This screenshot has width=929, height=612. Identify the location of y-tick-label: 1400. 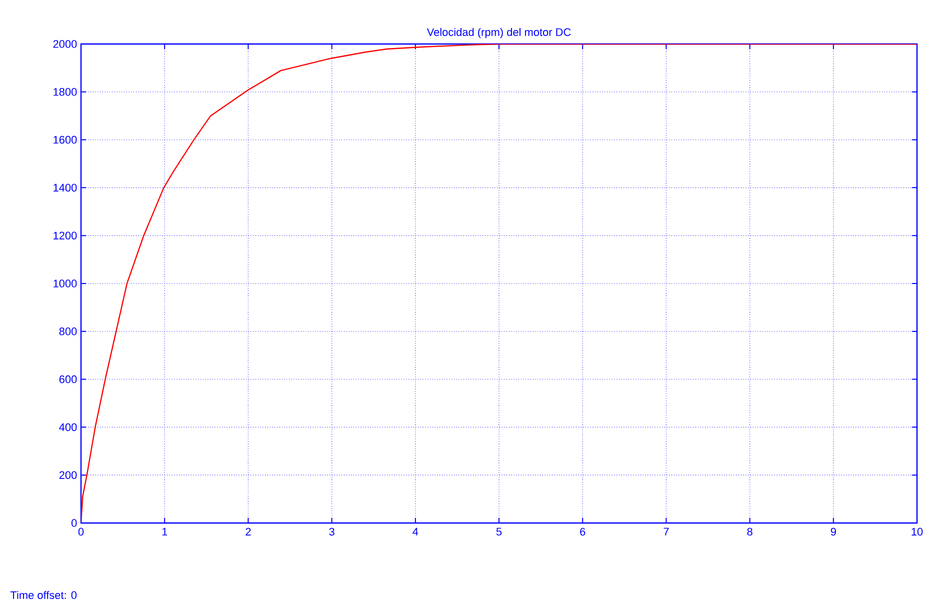
(65, 188).